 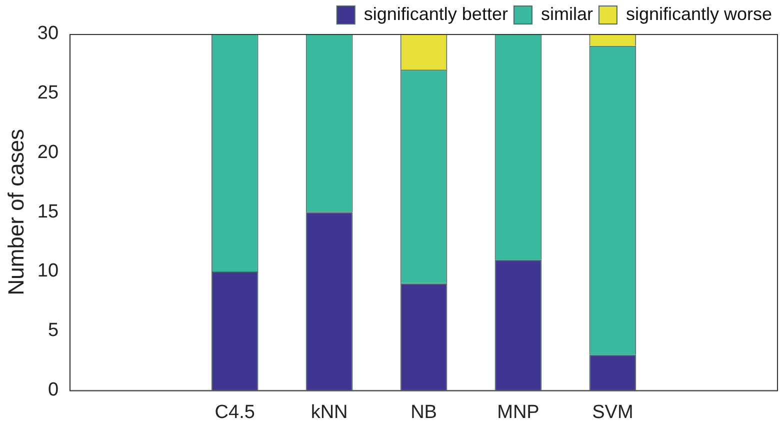 What do you see at coordinates (53, 331) in the screenshot?
I see `y-tick-label: 5` at bounding box center [53, 331].